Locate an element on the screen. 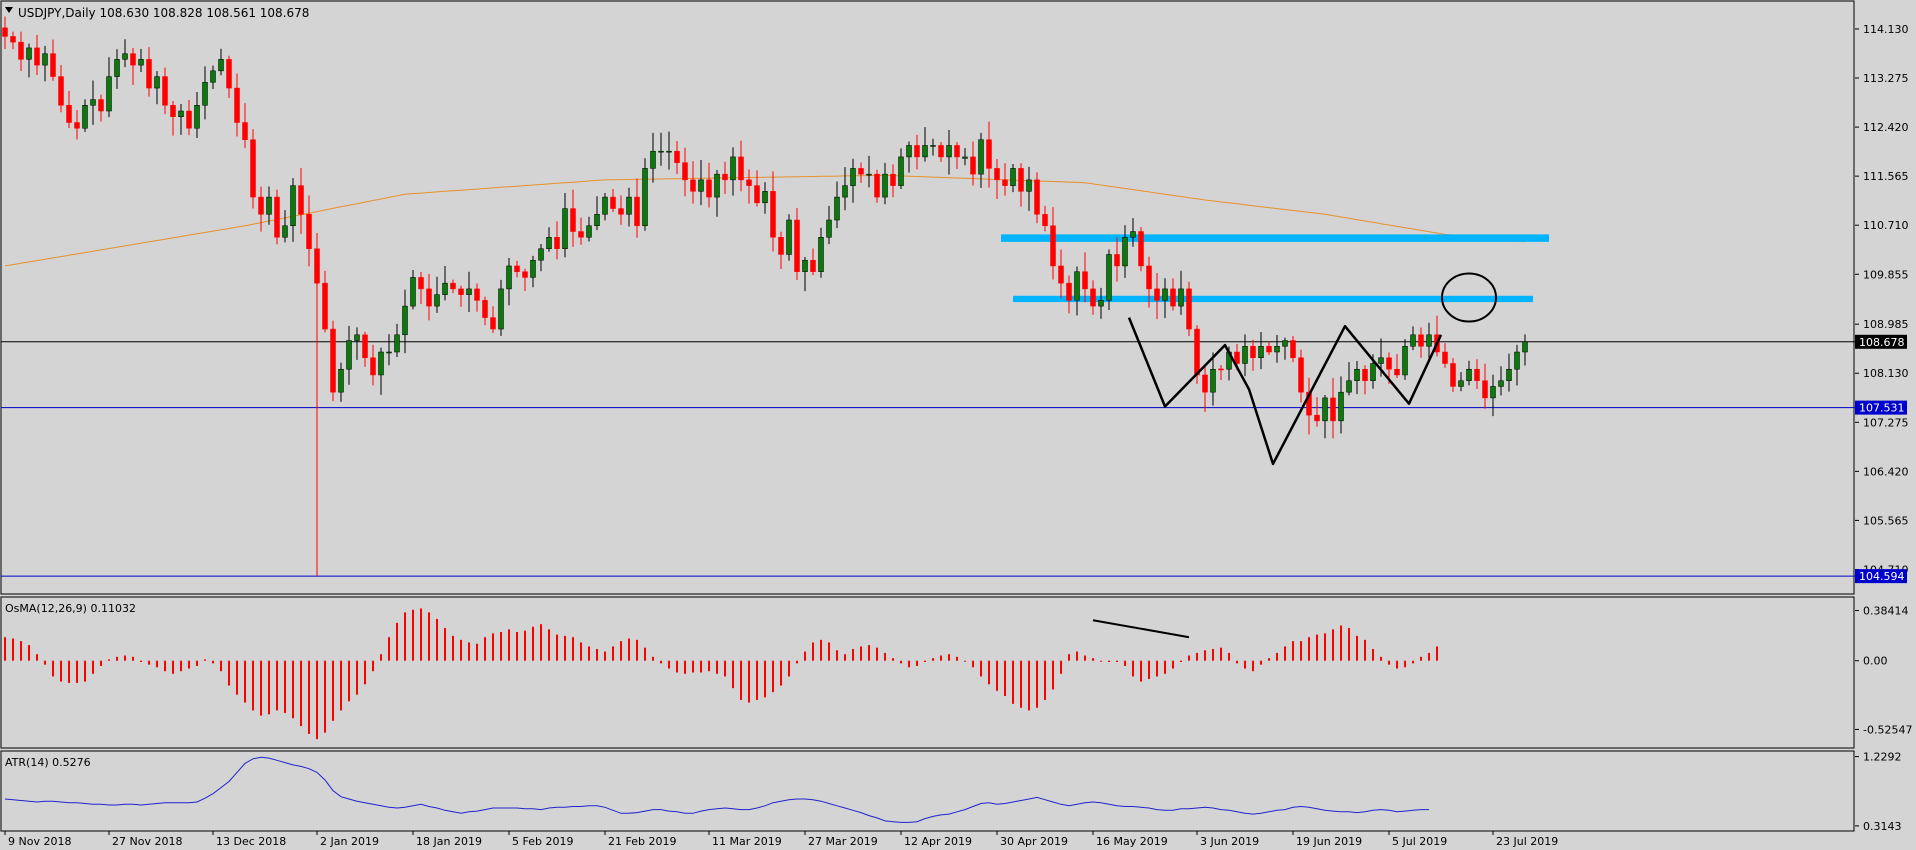 The width and height of the screenshot is (1916, 850). price-tick-label: 105.565 is located at coordinates (1886, 520).